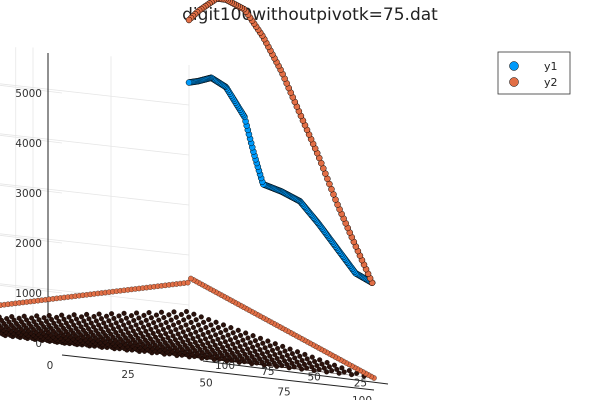 The height and width of the screenshot is (400, 600). I want to click on series-y1-point, so click(189, 82).